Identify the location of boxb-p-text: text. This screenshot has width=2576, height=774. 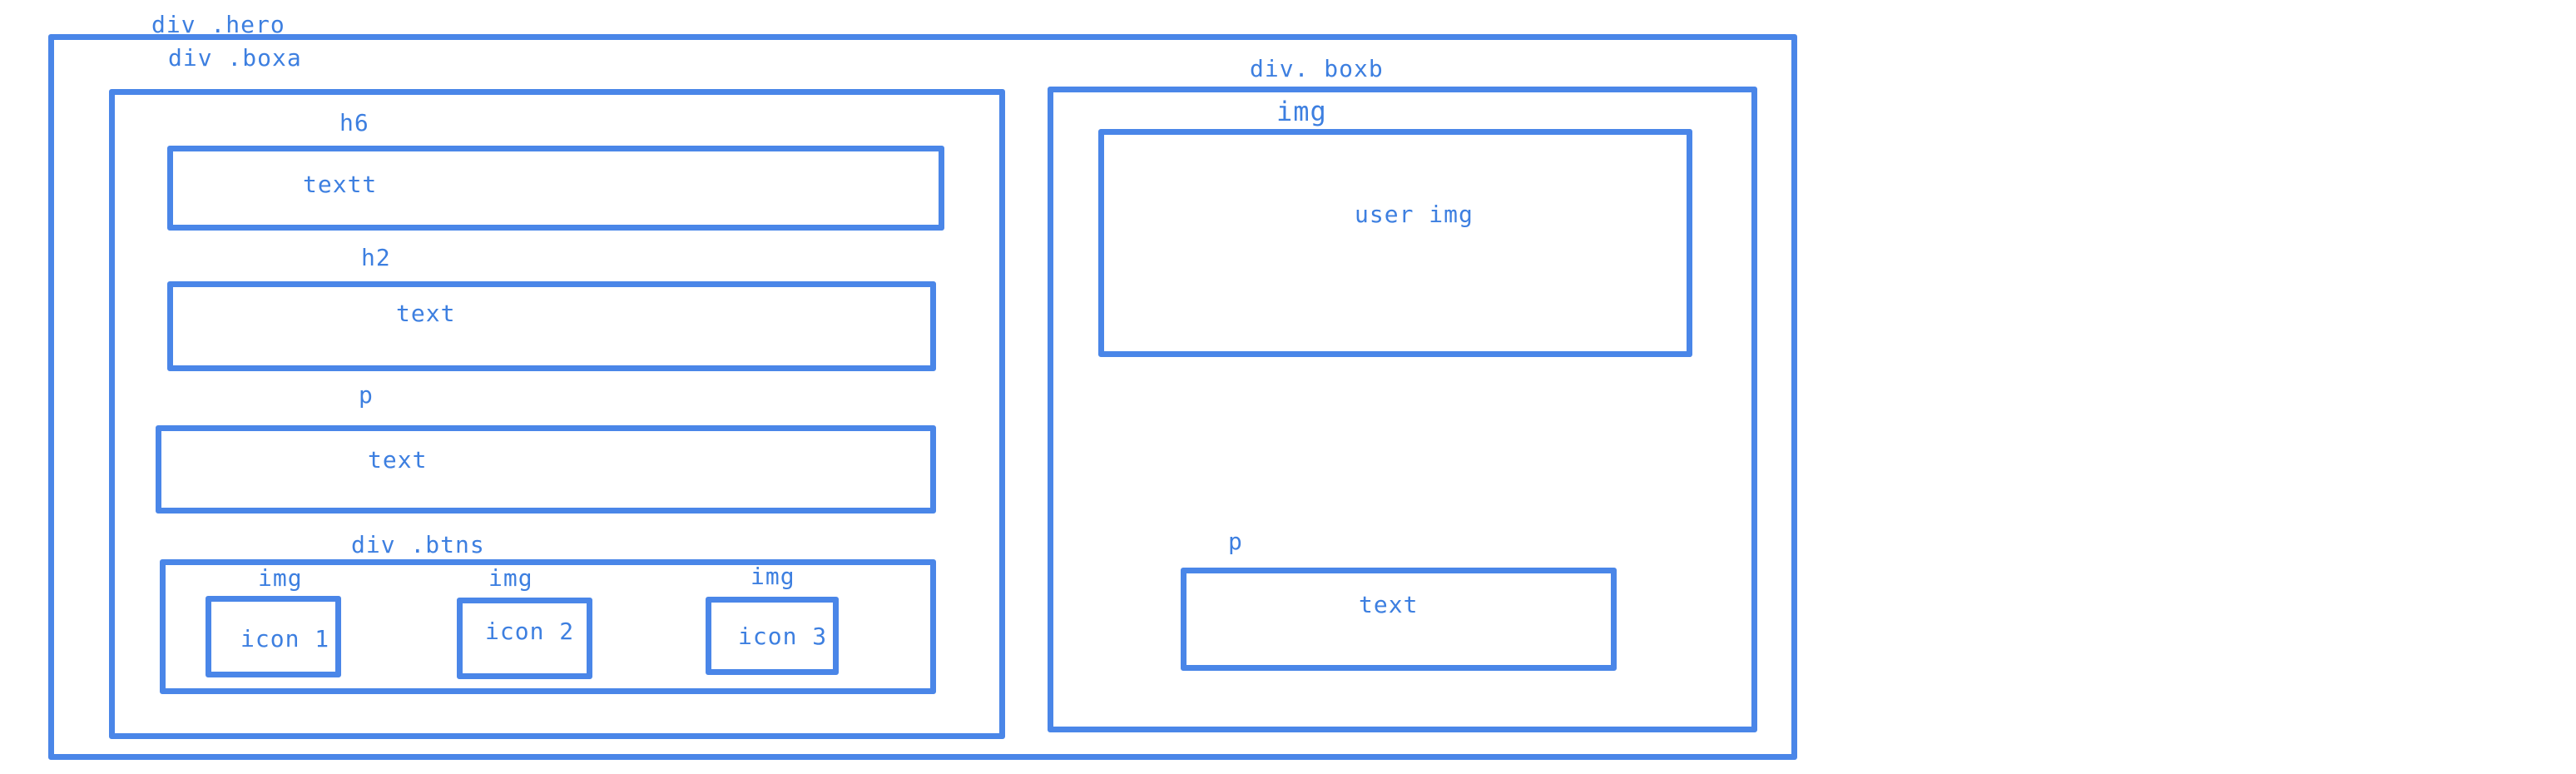
(1389, 604).